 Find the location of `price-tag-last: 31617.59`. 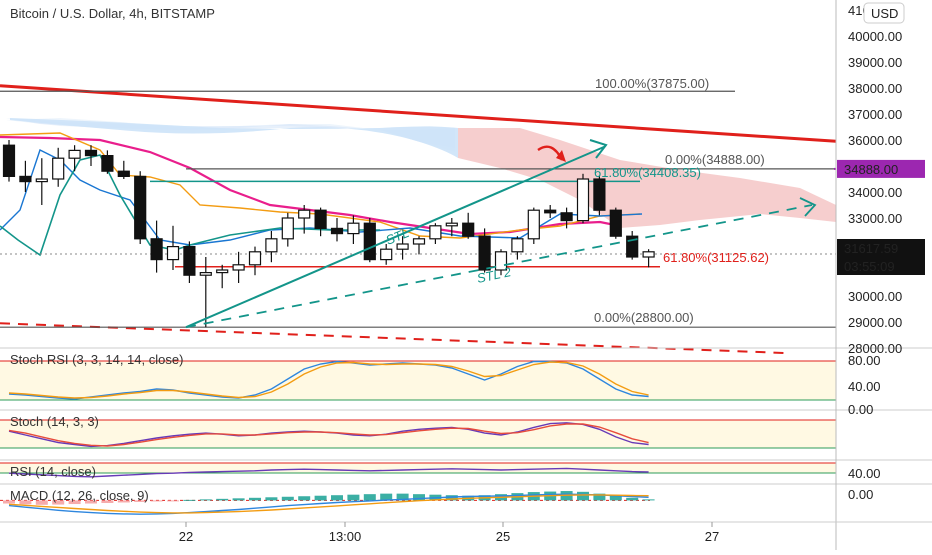

price-tag-last: 31617.59 is located at coordinates (881, 248).